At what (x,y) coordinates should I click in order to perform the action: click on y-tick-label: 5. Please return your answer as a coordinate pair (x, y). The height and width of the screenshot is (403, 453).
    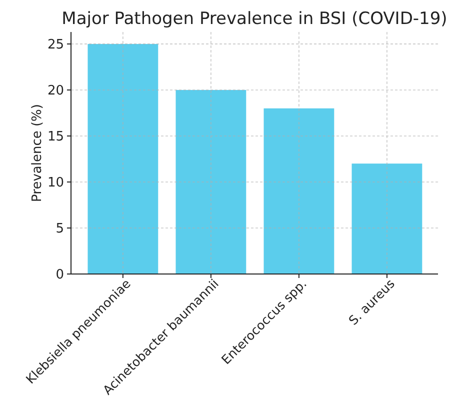
    Looking at the image, I should click on (60, 229).